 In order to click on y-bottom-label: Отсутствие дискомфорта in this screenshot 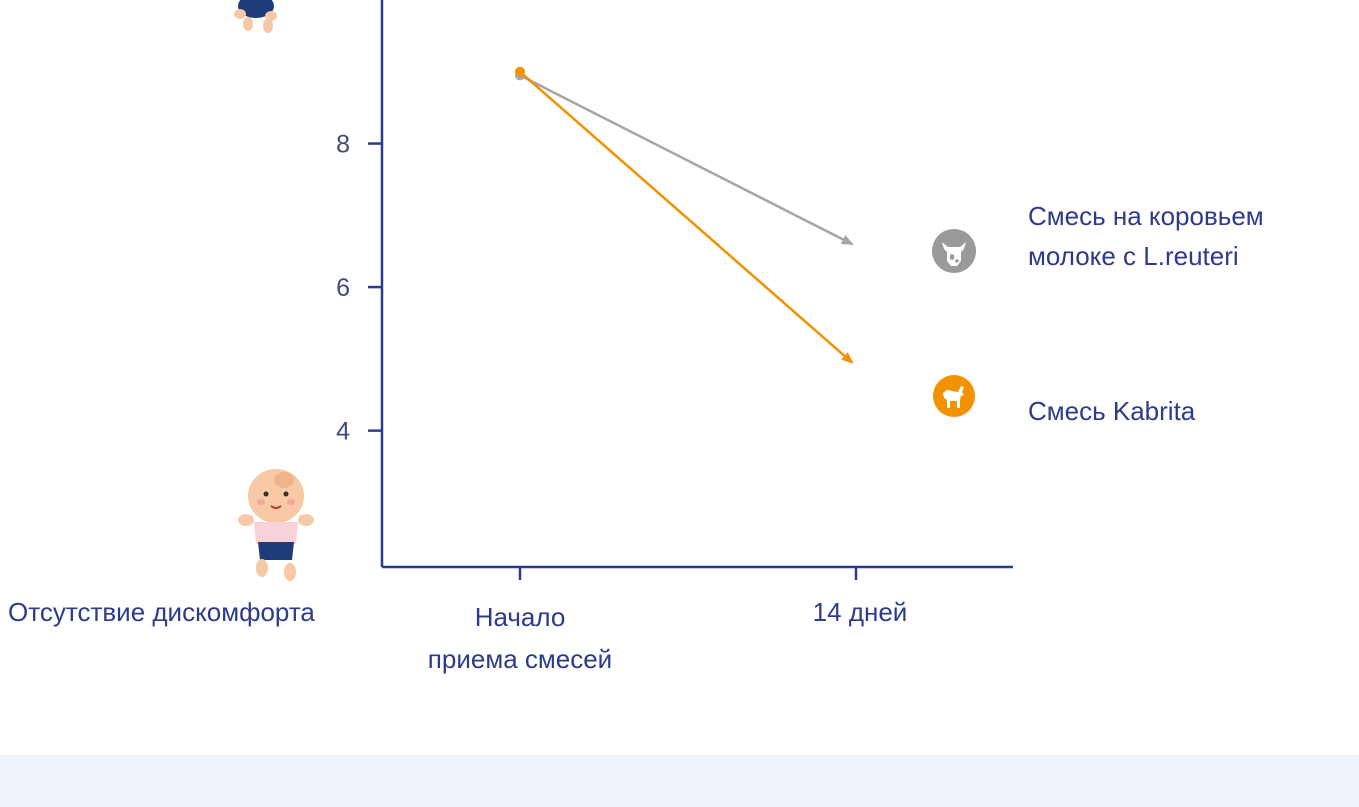, I will do `click(161, 612)`.